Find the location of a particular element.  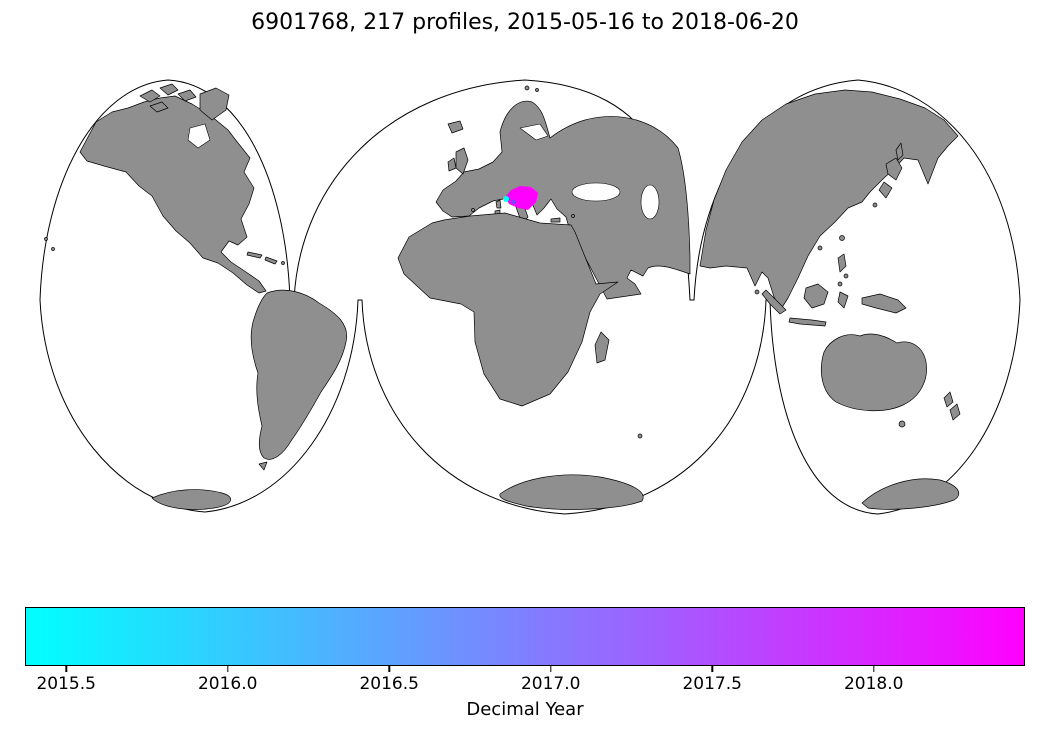

colorbar-tick-label: 2016.5 is located at coordinates (389, 684).